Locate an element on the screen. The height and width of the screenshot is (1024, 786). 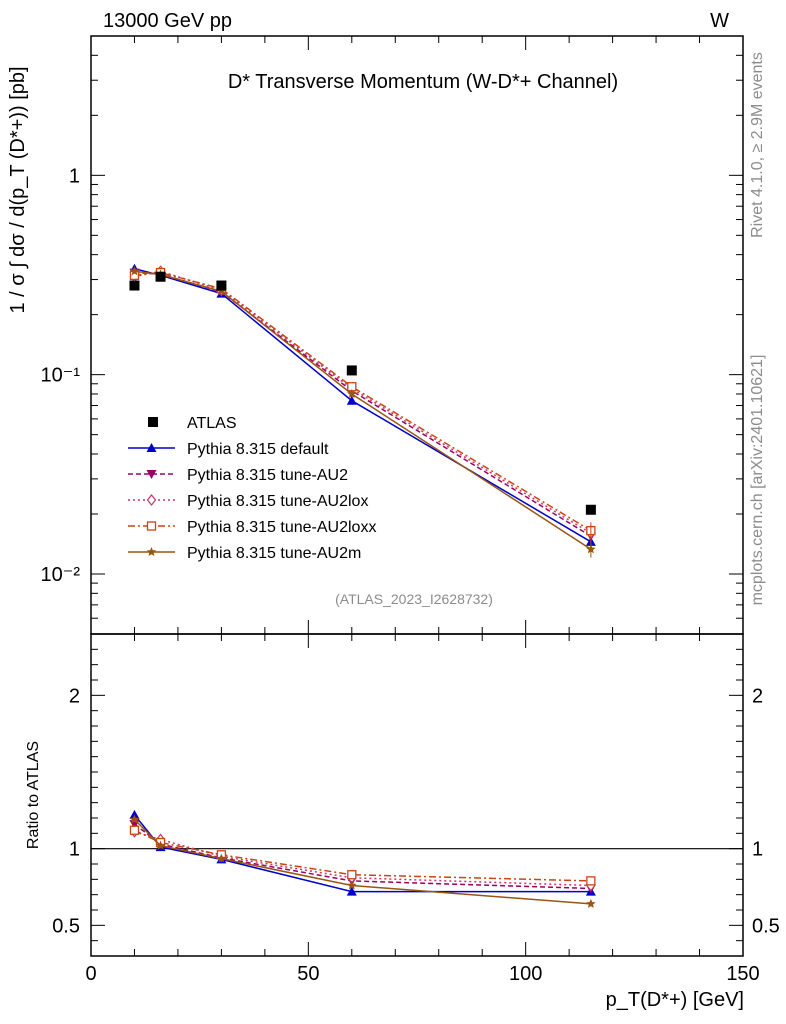
legend-label: Pythia 8.315 tune-AU2 is located at coordinates (267, 475).